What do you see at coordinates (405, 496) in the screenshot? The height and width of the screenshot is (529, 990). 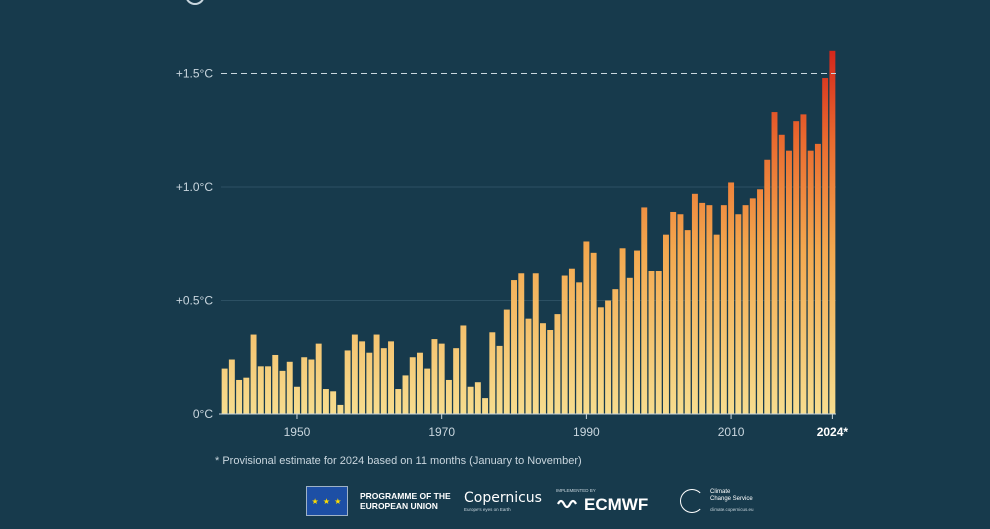 I see `eu-text-line1: PROGRAMME OF THE` at bounding box center [405, 496].